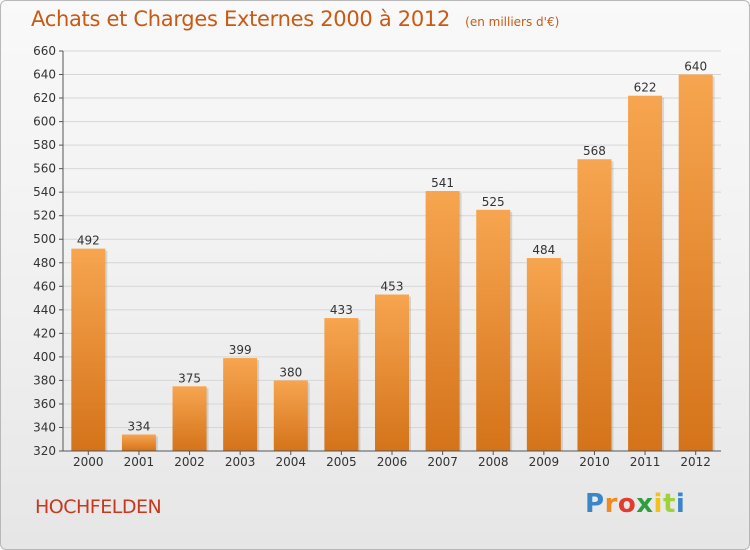 The width and height of the screenshot is (750, 550). What do you see at coordinates (44, 404) in the screenshot?
I see `y-tick-label: 360` at bounding box center [44, 404].